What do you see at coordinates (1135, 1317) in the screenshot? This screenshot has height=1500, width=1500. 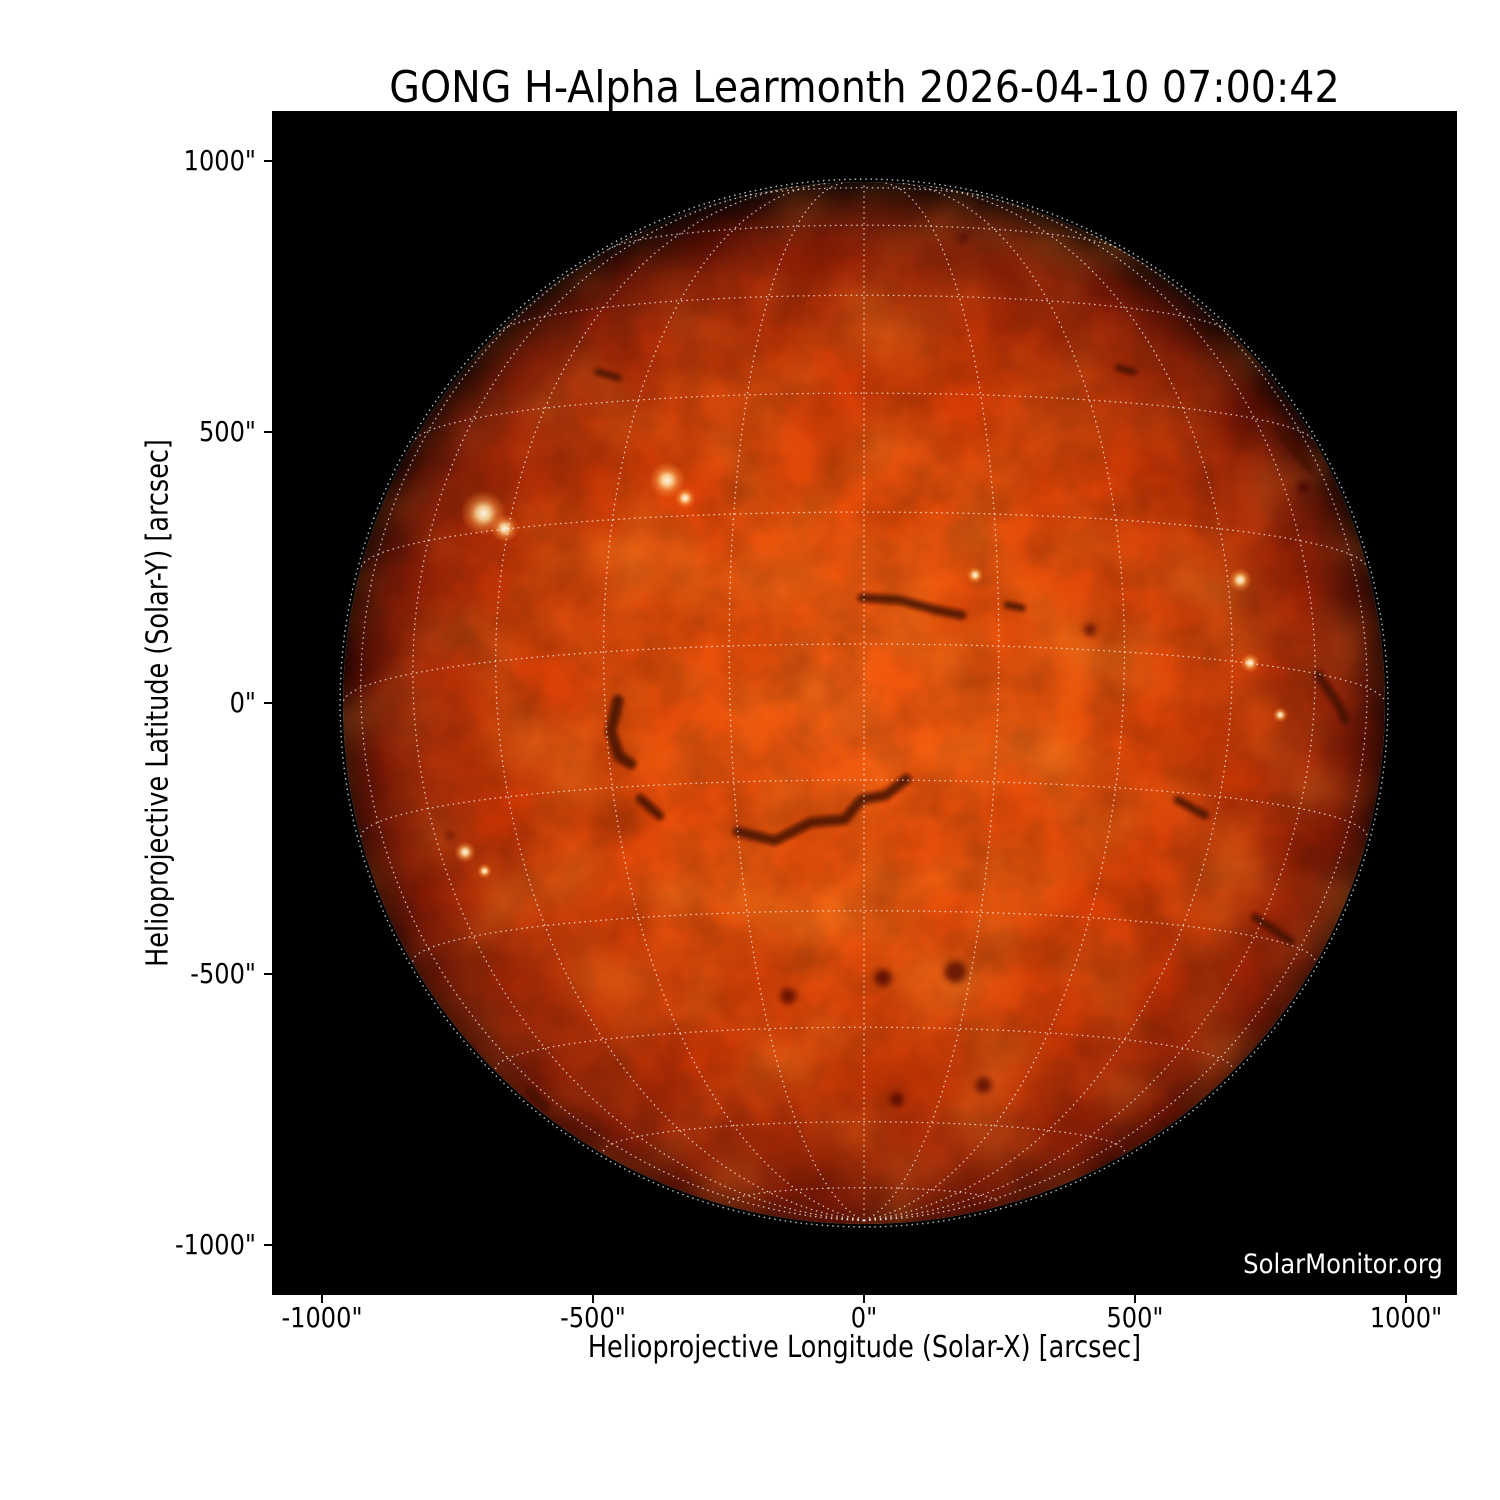 I see `x-tick-label: 500"` at bounding box center [1135, 1317].